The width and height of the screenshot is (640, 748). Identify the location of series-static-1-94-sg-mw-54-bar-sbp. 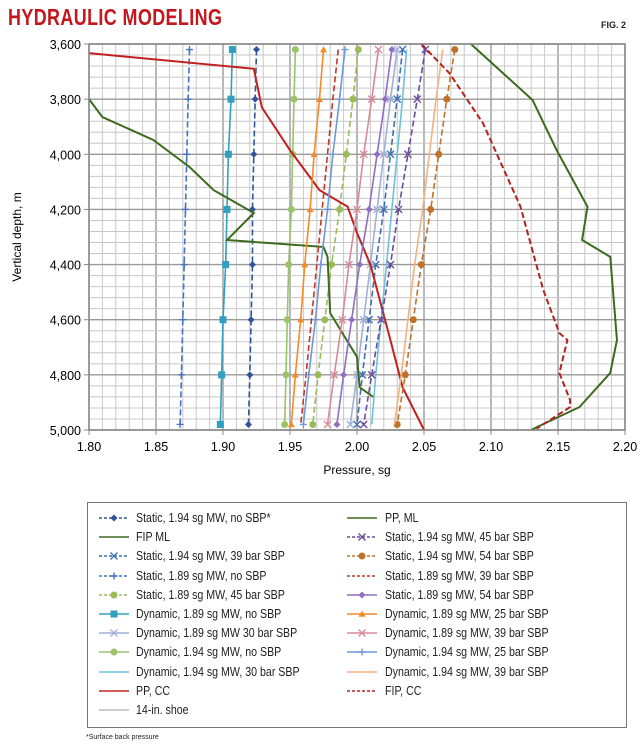
(426, 237).